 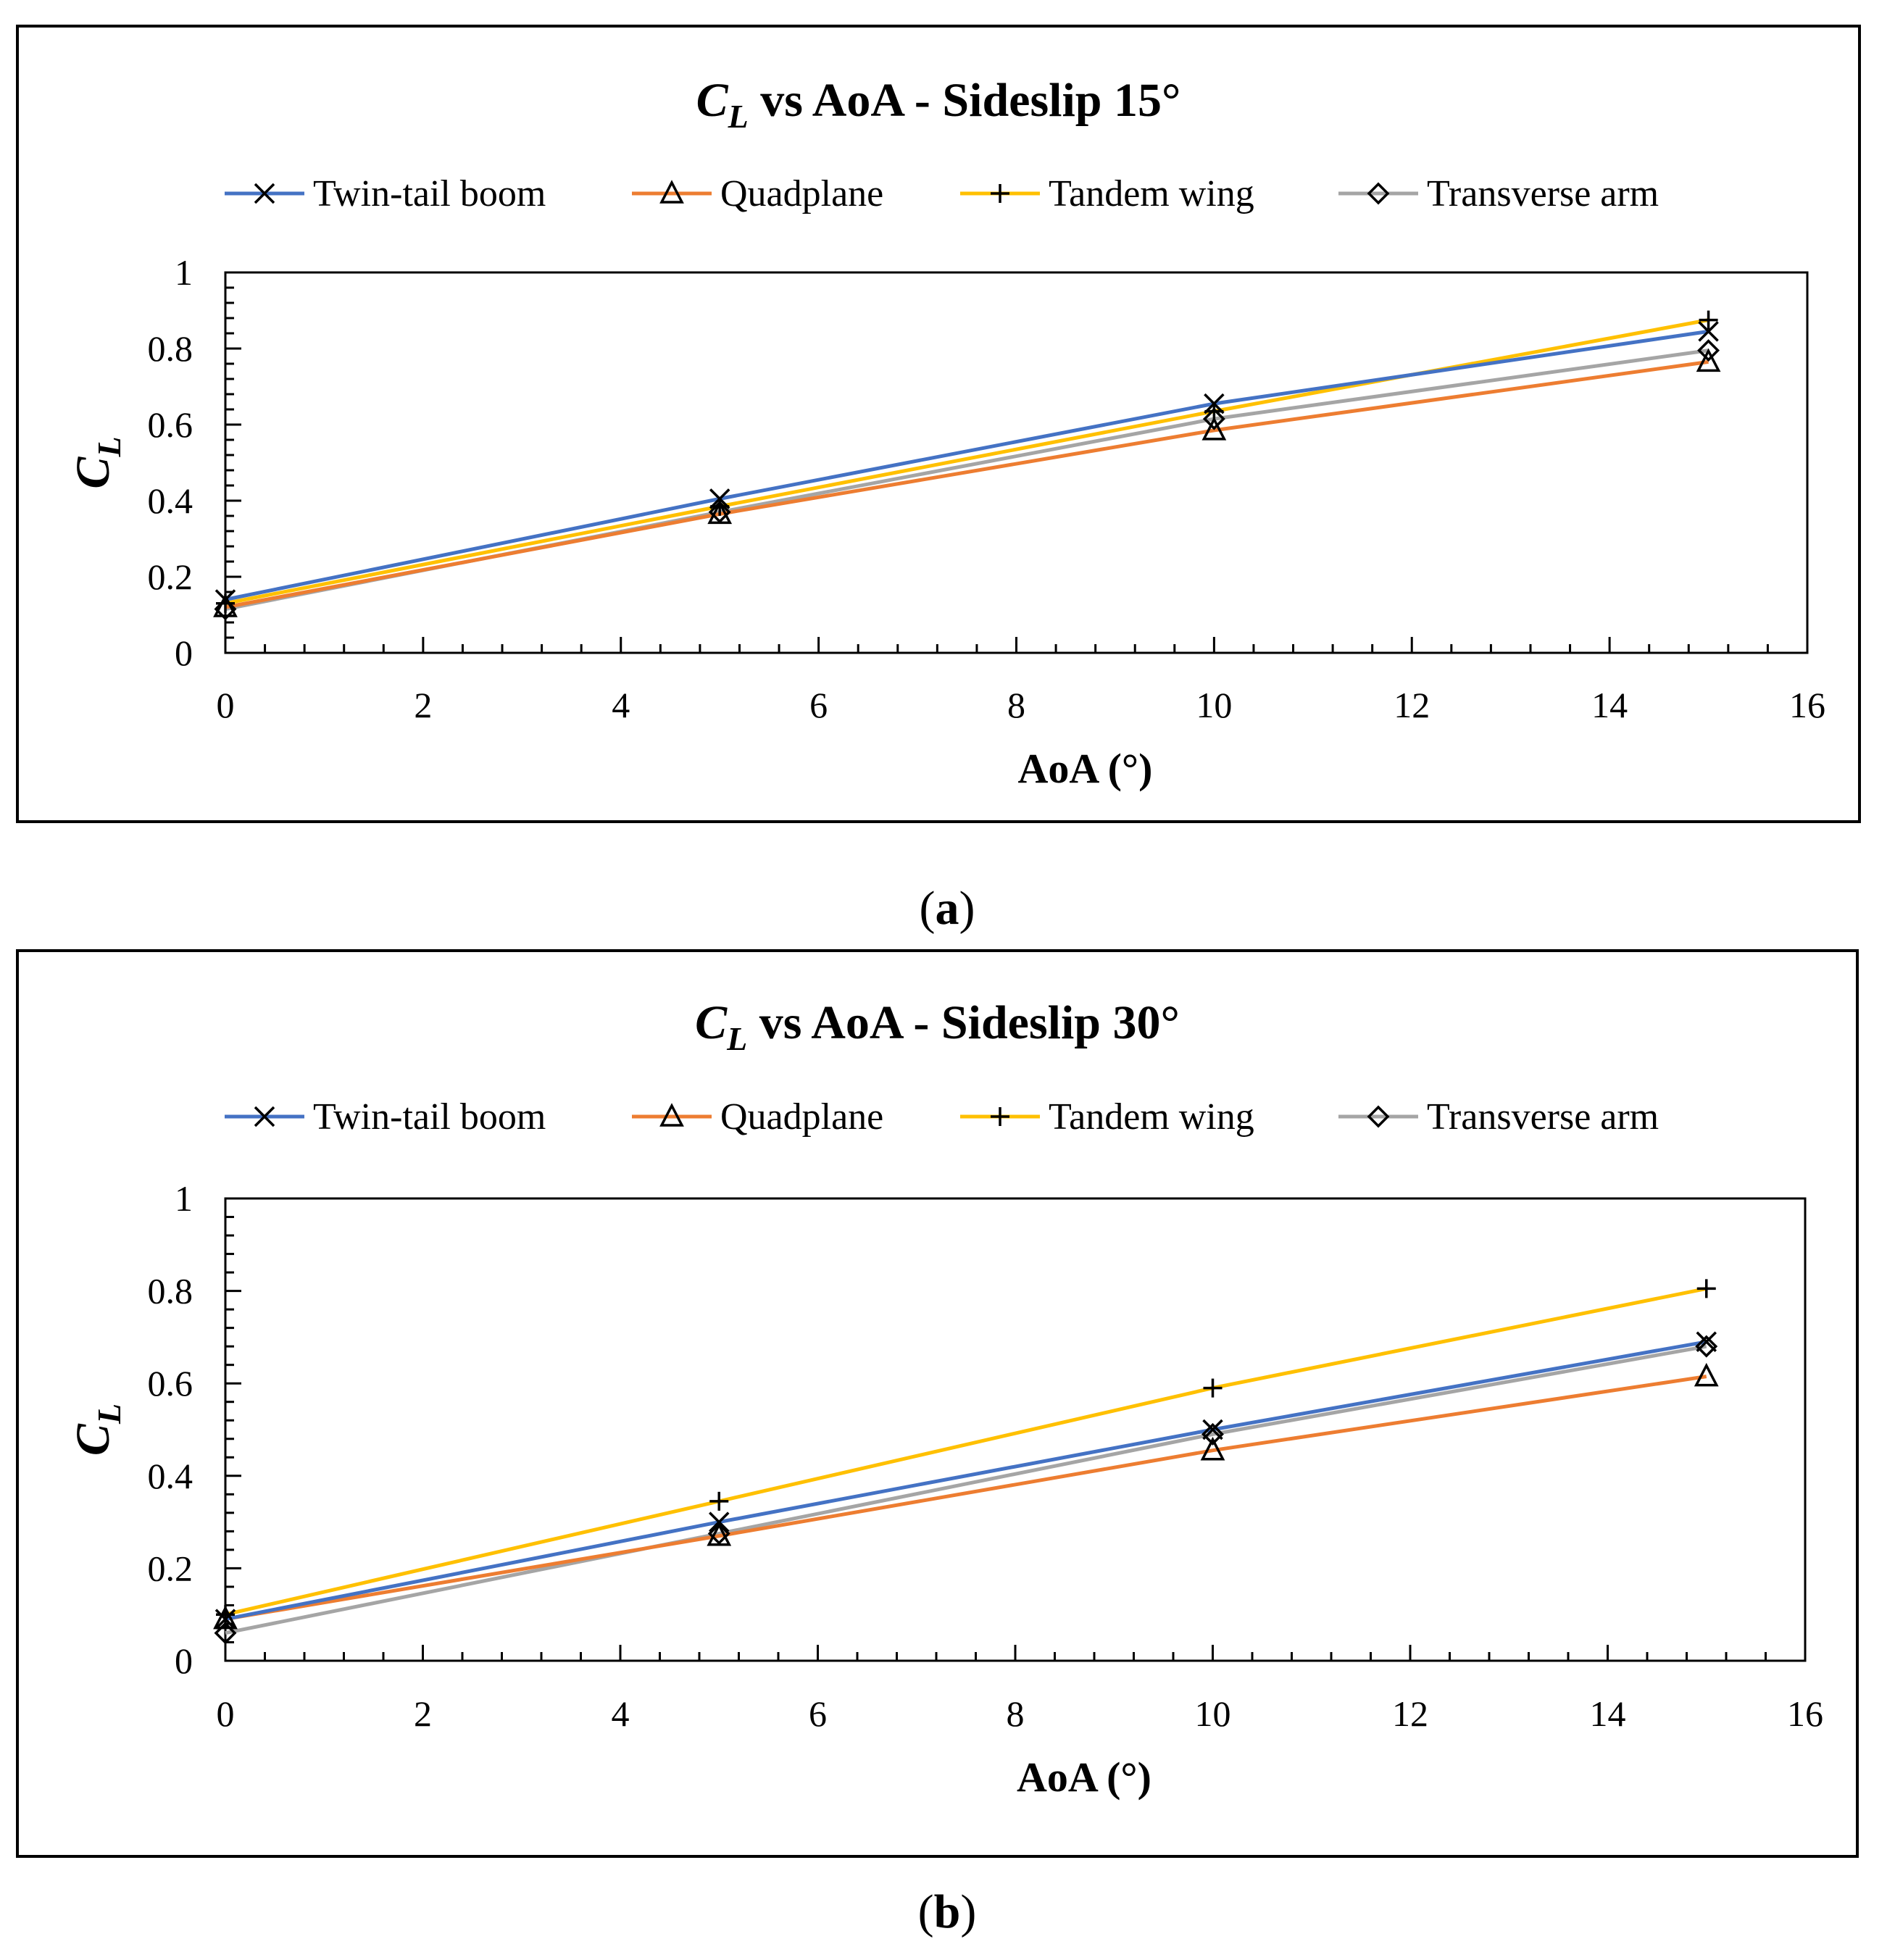 I want to click on x-tick-label: 4, so click(x=621, y=705).